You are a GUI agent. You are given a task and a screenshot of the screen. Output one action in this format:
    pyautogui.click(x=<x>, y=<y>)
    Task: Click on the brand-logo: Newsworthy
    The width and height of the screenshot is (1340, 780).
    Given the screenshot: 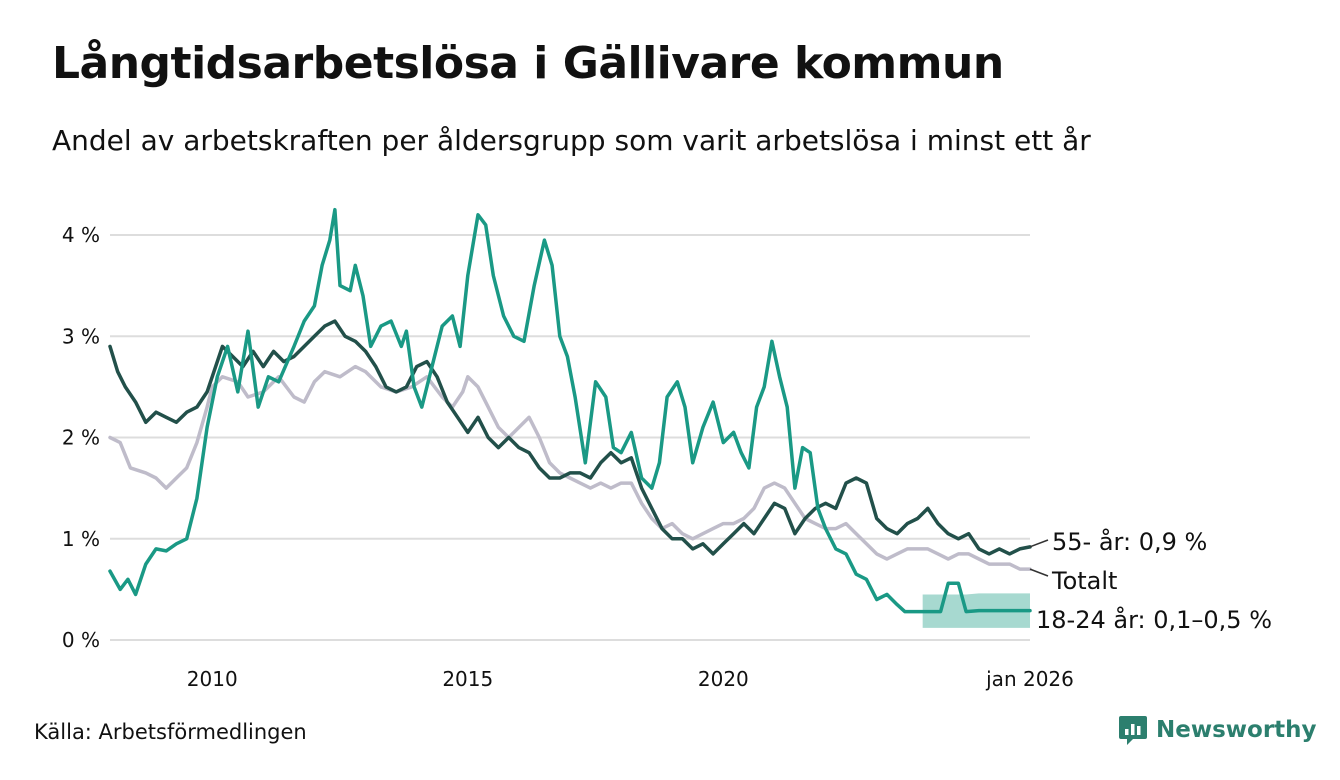 What is the action you would take?
    pyautogui.click(x=1217, y=730)
    